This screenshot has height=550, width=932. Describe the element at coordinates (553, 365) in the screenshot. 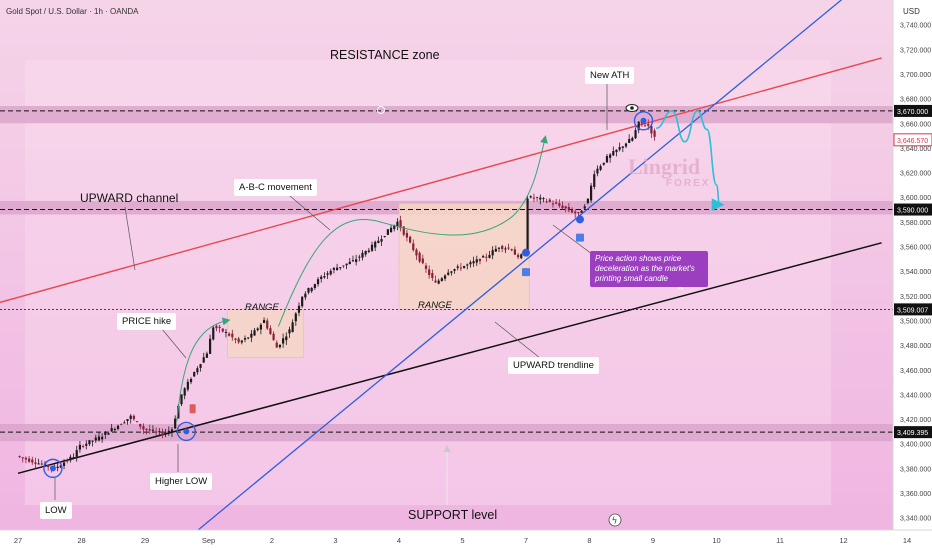

I see `upward-trendline-badge: UPWARD trendline` at that location.